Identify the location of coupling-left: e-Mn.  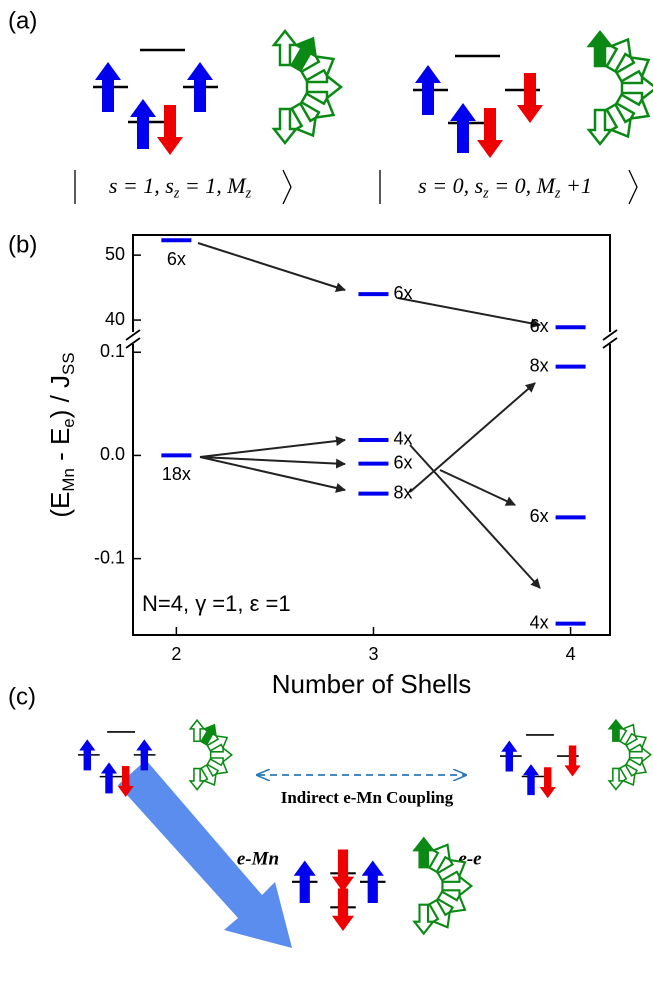
(258, 858).